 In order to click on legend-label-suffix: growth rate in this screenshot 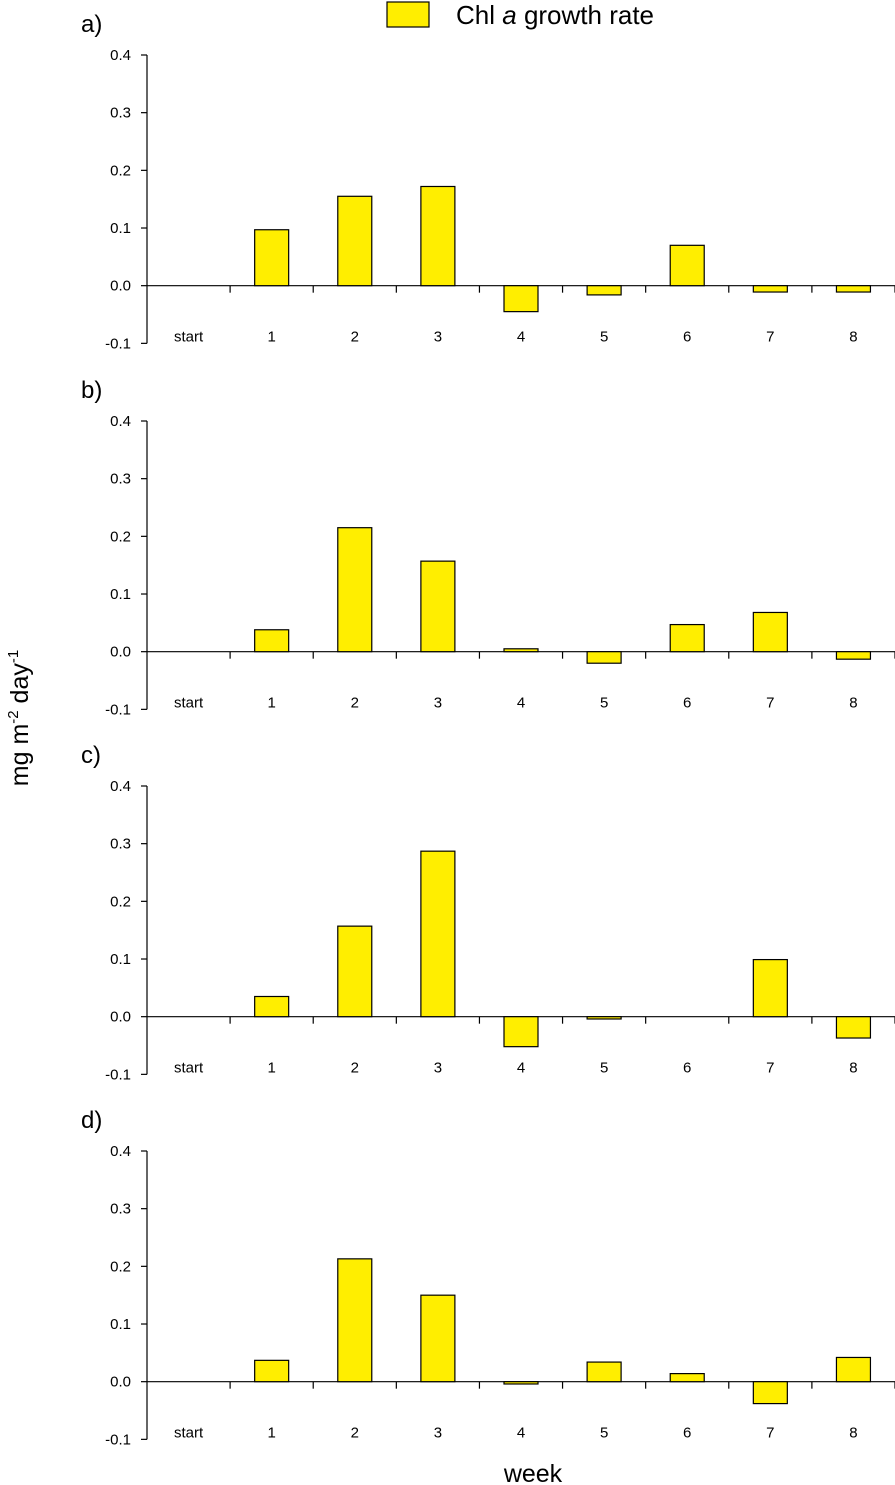, I will do `click(585, 15)`.